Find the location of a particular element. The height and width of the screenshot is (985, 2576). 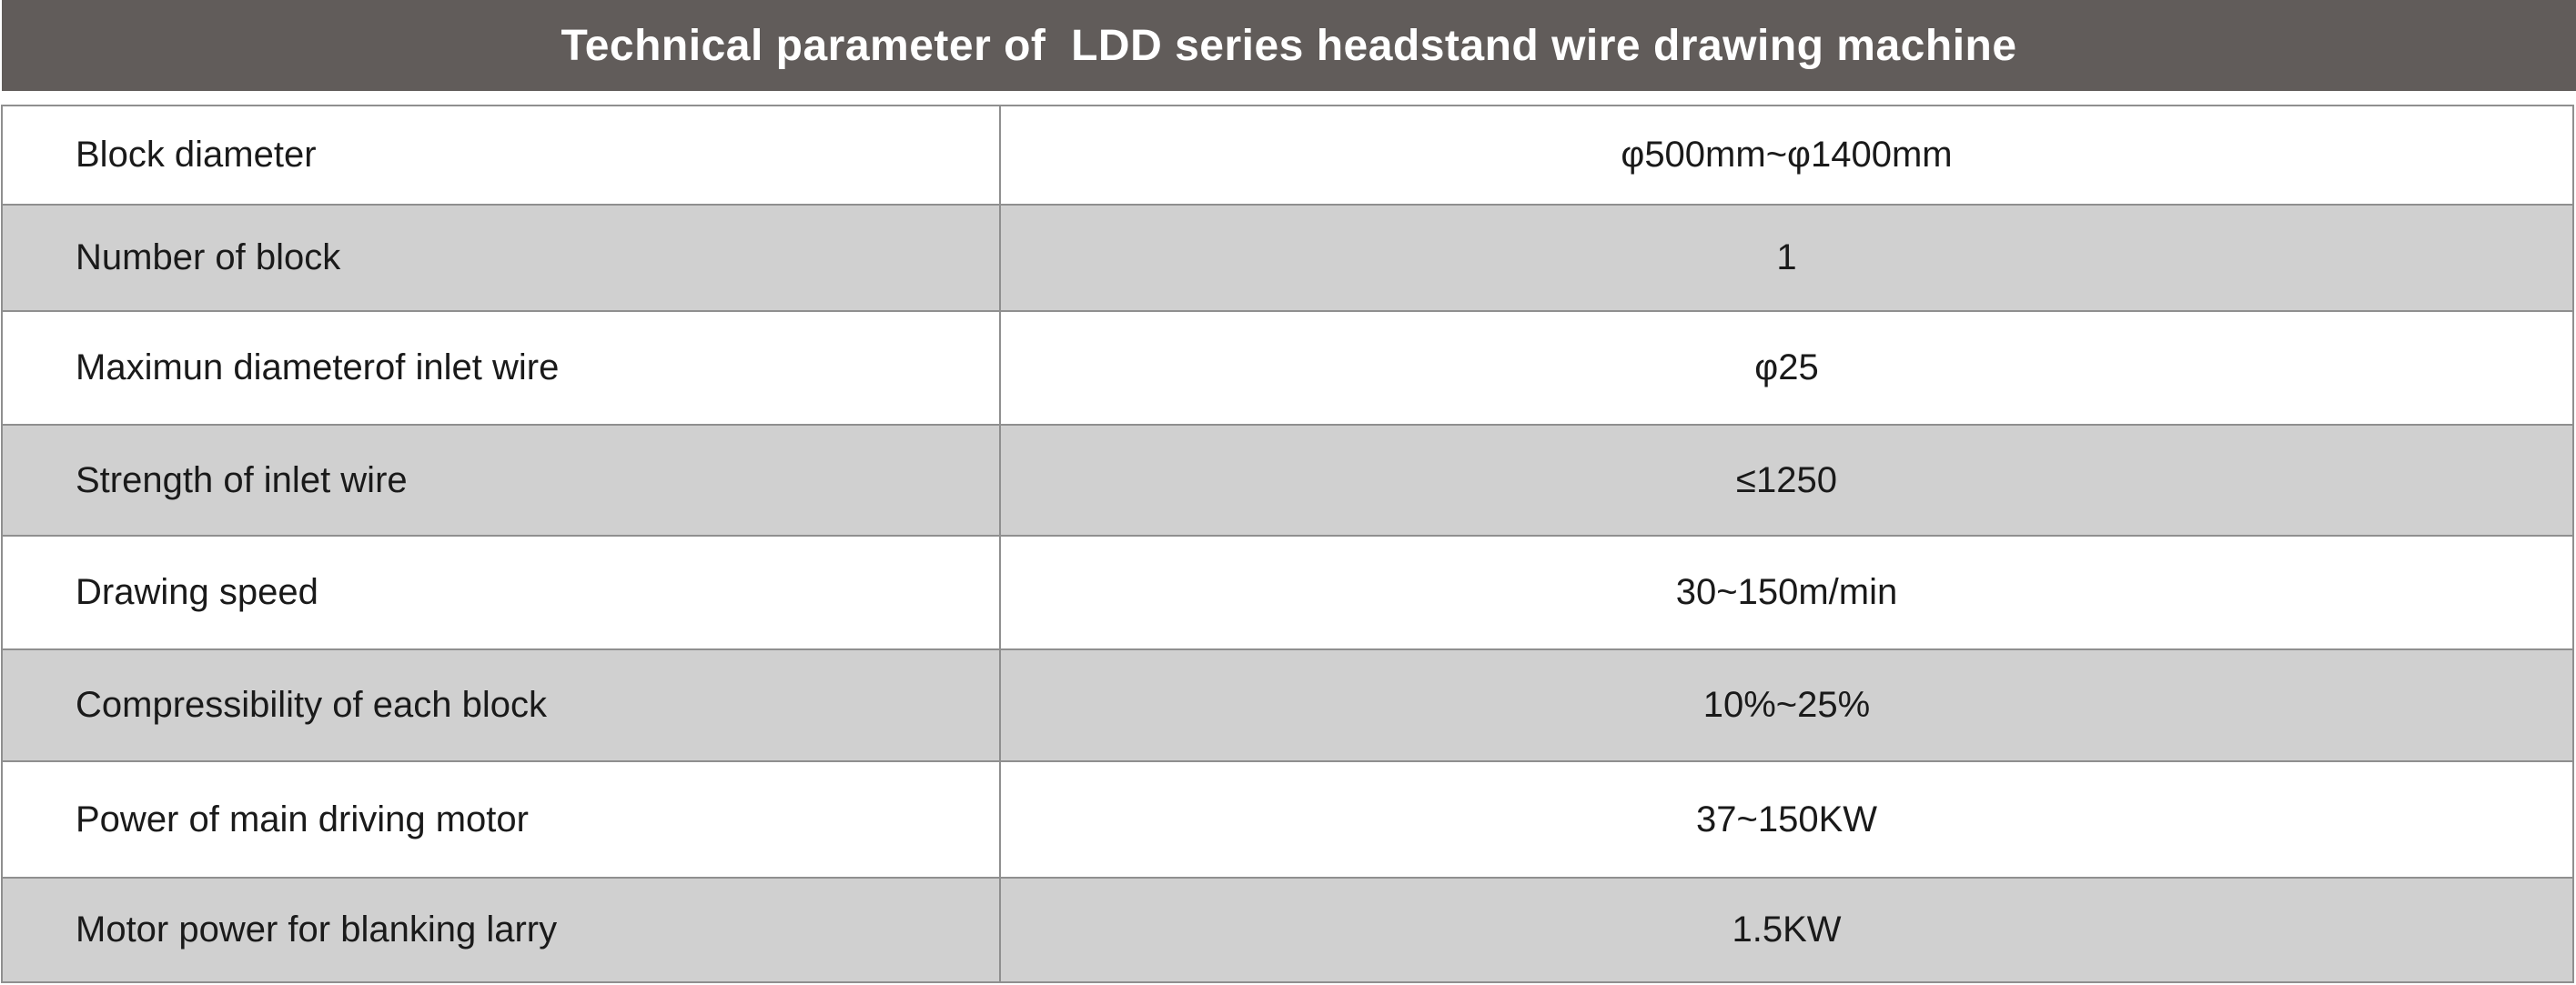

row-label: Drawing speed is located at coordinates (502, 592).